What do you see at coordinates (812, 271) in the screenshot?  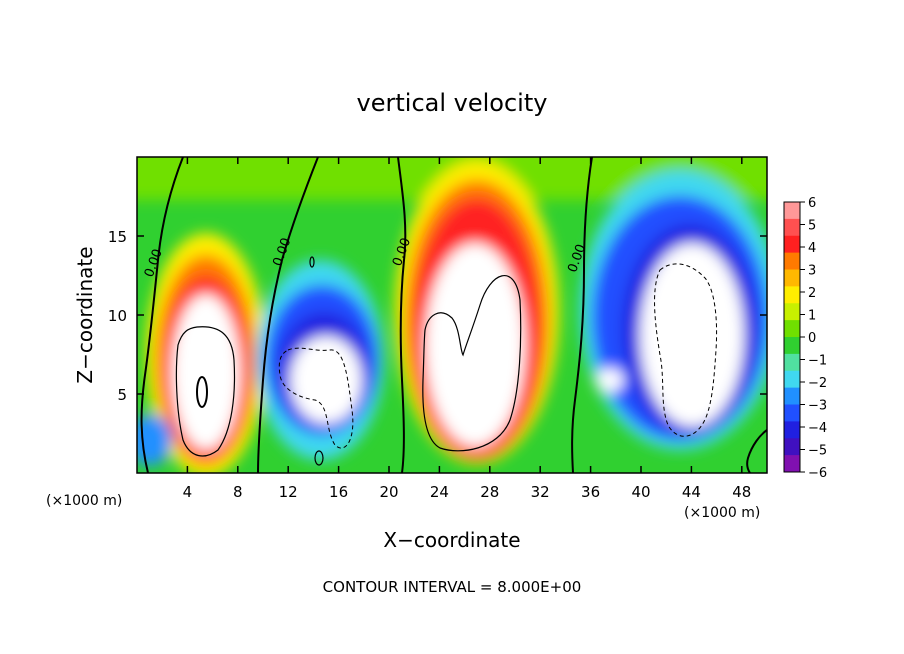 I see `colorbar-label-4: 3` at bounding box center [812, 271].